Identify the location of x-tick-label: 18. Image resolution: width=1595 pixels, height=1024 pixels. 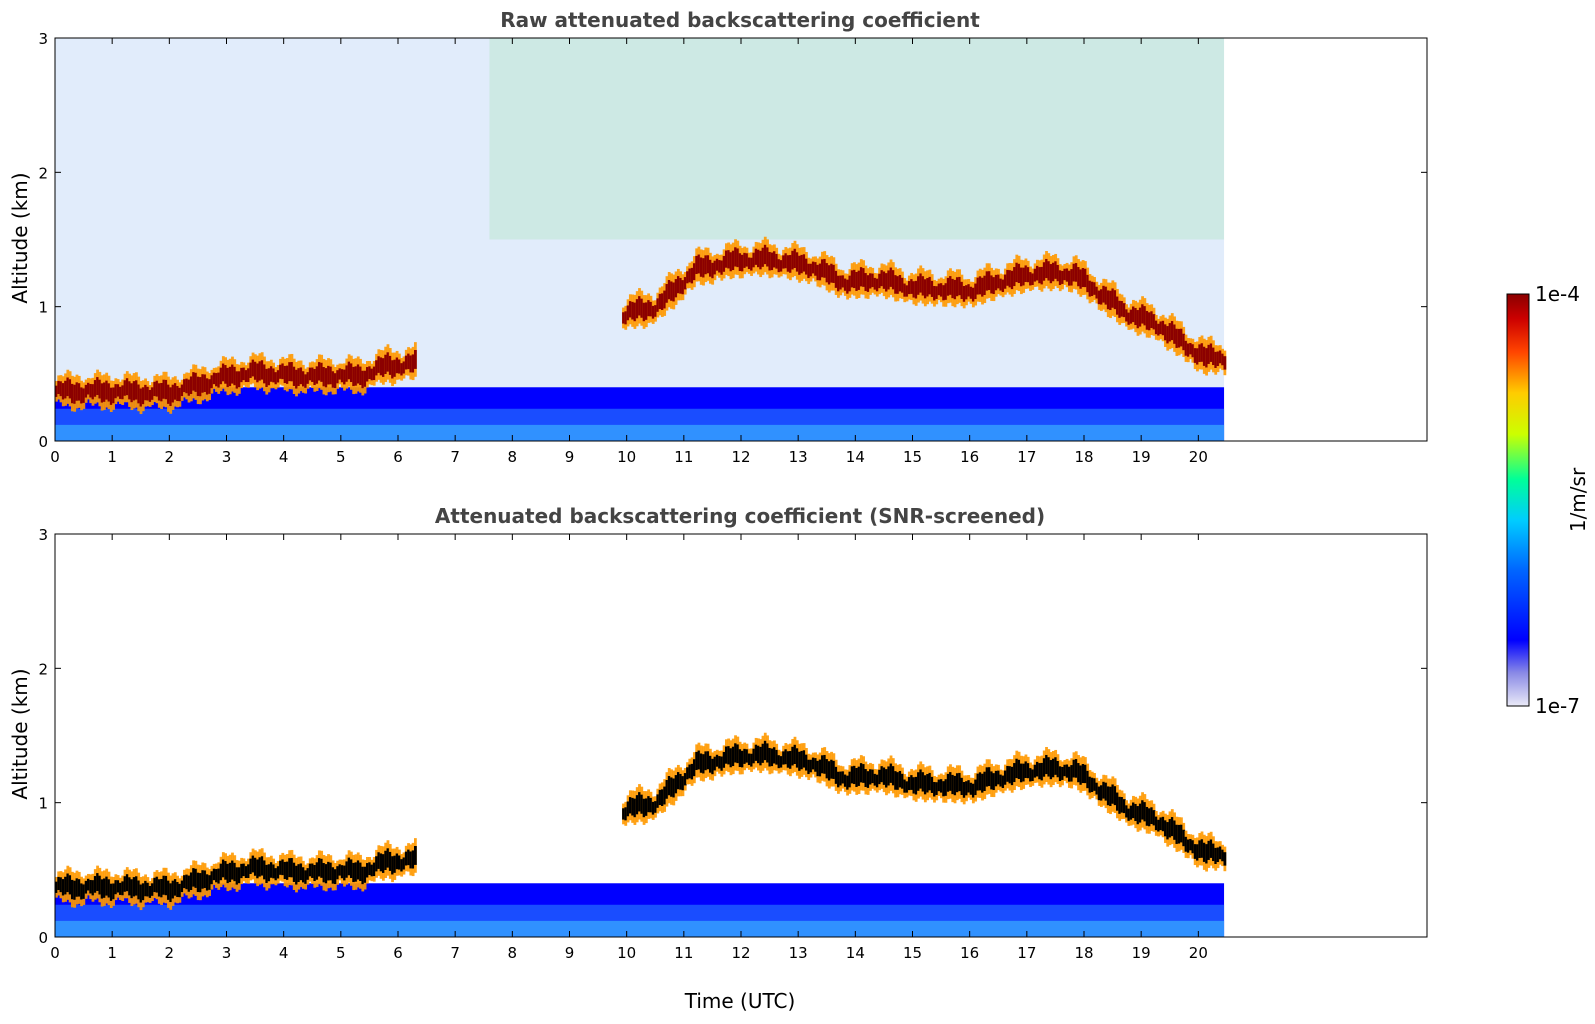
(1083, 457).